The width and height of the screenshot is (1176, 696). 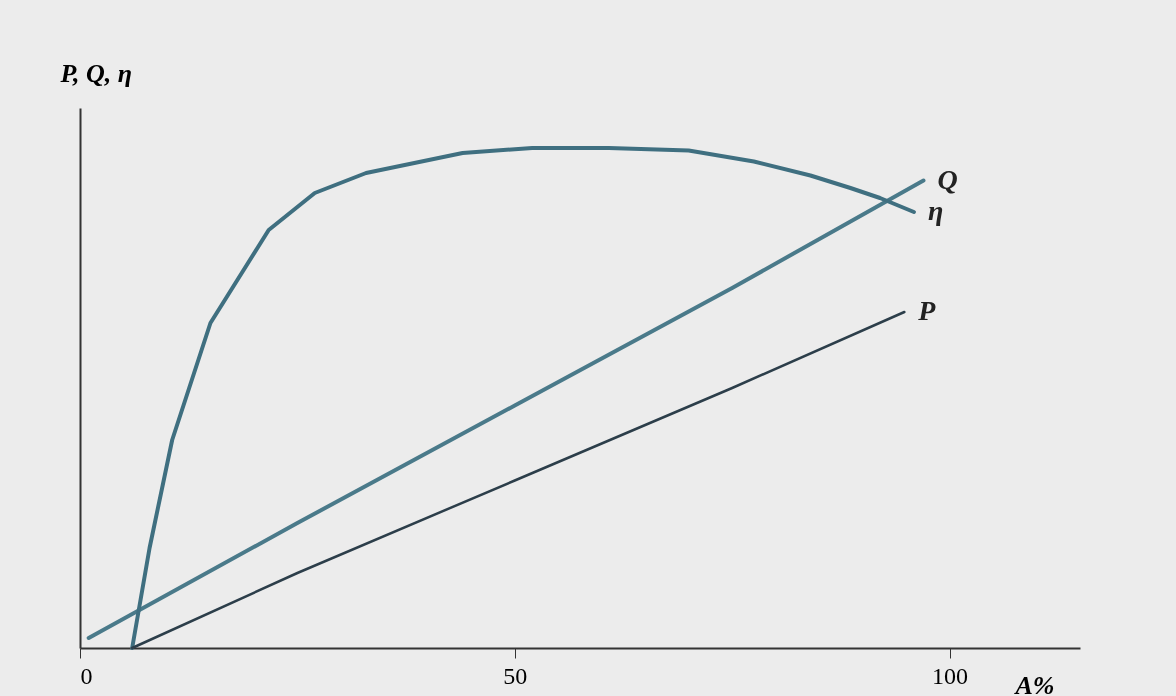 I want to click on x-tick-label: 100, so click(x=950, y=675).